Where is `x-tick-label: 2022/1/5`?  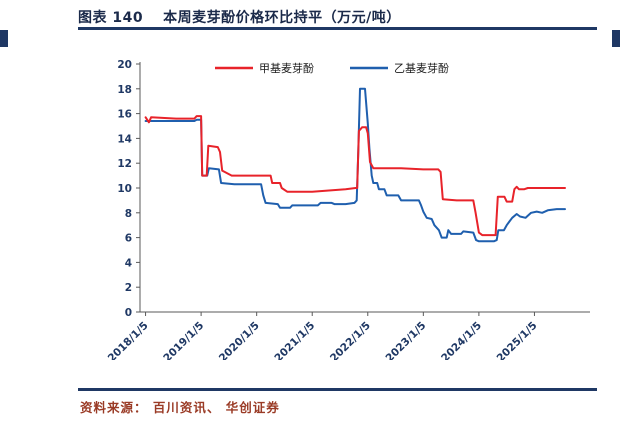
x-tick-label: 2022/1/5 is located at coordinates (350, 340).